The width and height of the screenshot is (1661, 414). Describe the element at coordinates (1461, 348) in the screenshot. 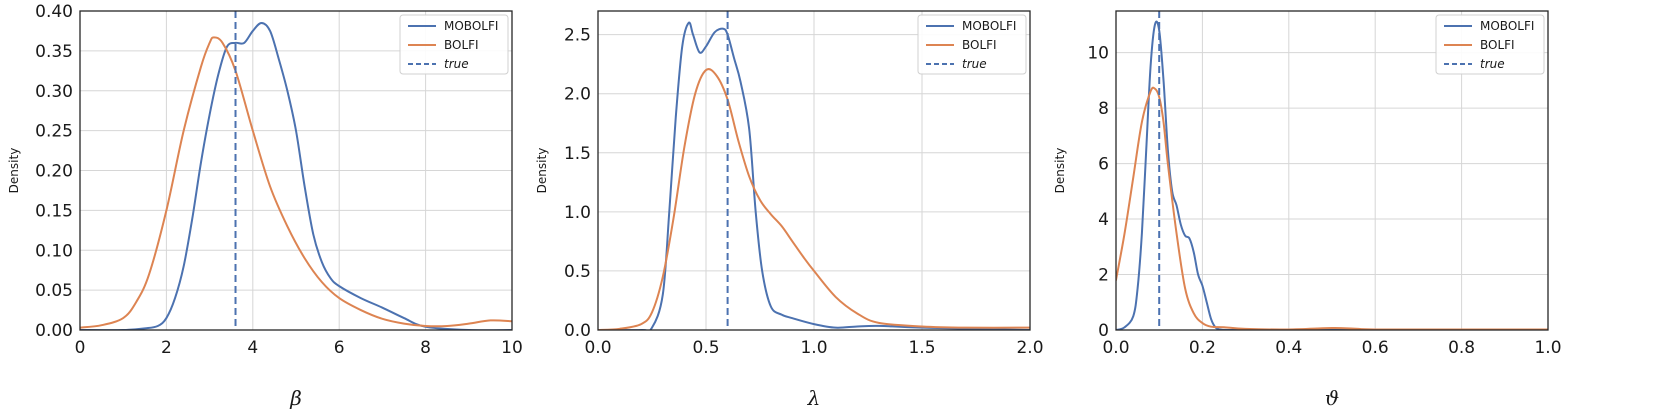

I see `x-tick-label: 0.8` at that location.